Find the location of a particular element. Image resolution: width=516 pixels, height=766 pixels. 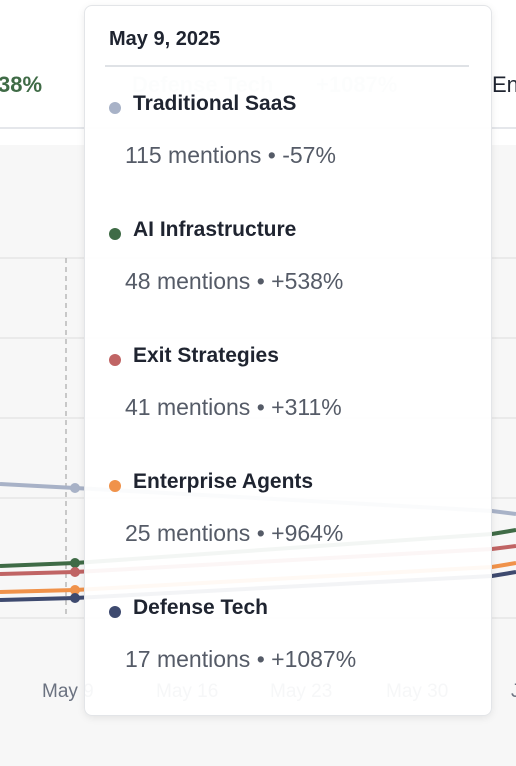

legend-change: 38% is located at coordinates (21, 84).